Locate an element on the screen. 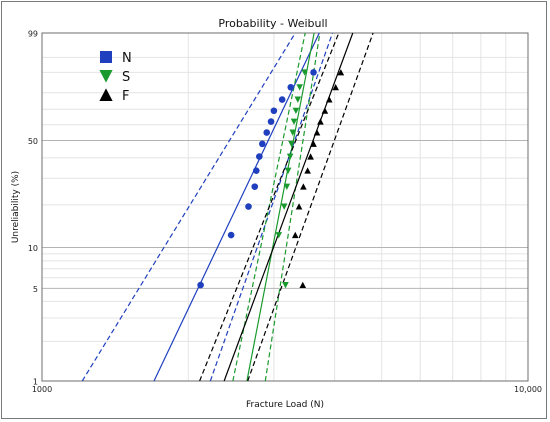 The image size is (550, 422). fit-line-s is located at coordinates (280, 207).